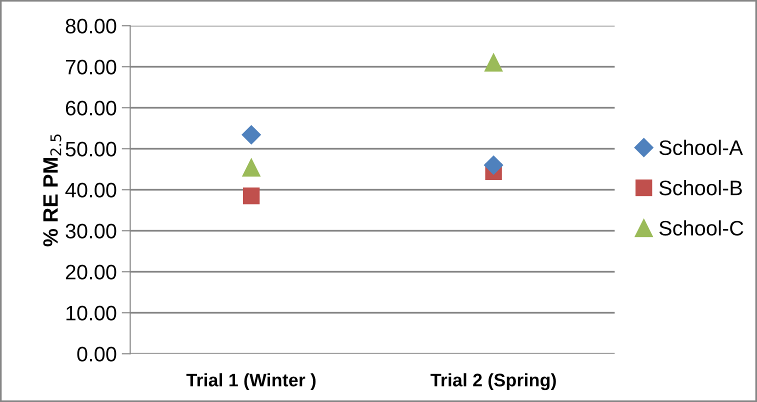  What do you see at coordinates (91, 108) in the screenshot?
I see `y-tick-label: 60.00` at bounding box center [91, 108].